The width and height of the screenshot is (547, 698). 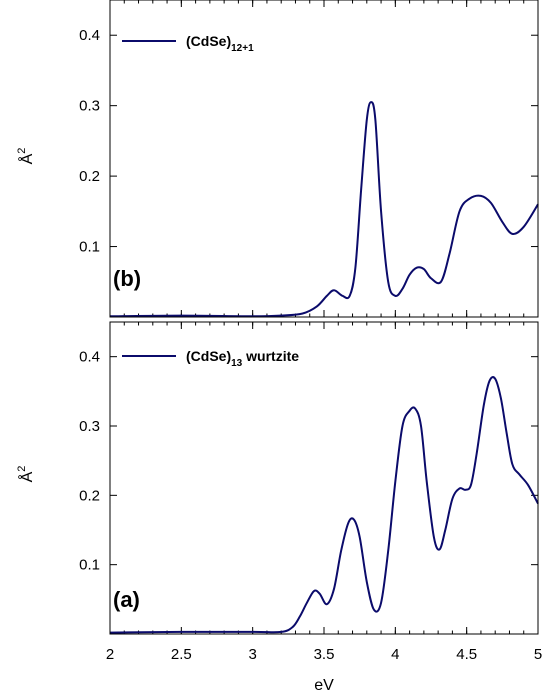 What do you see at coordinates (252, 654) in the screenshot?
I see `x-tick-label: 3` at bounding box center [252, 654].